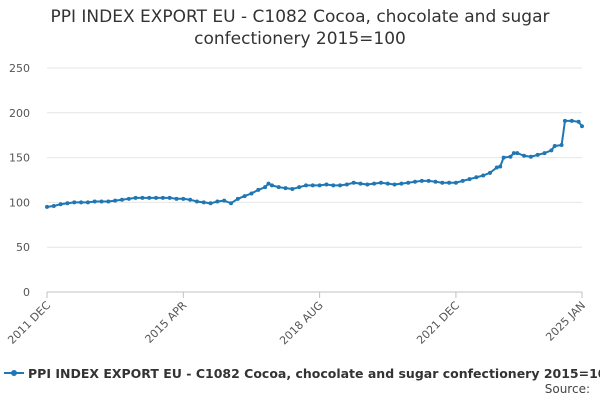 This screenshot has height=400, width=600. I want to click on y-tick-label: 150, so click(19, 158).